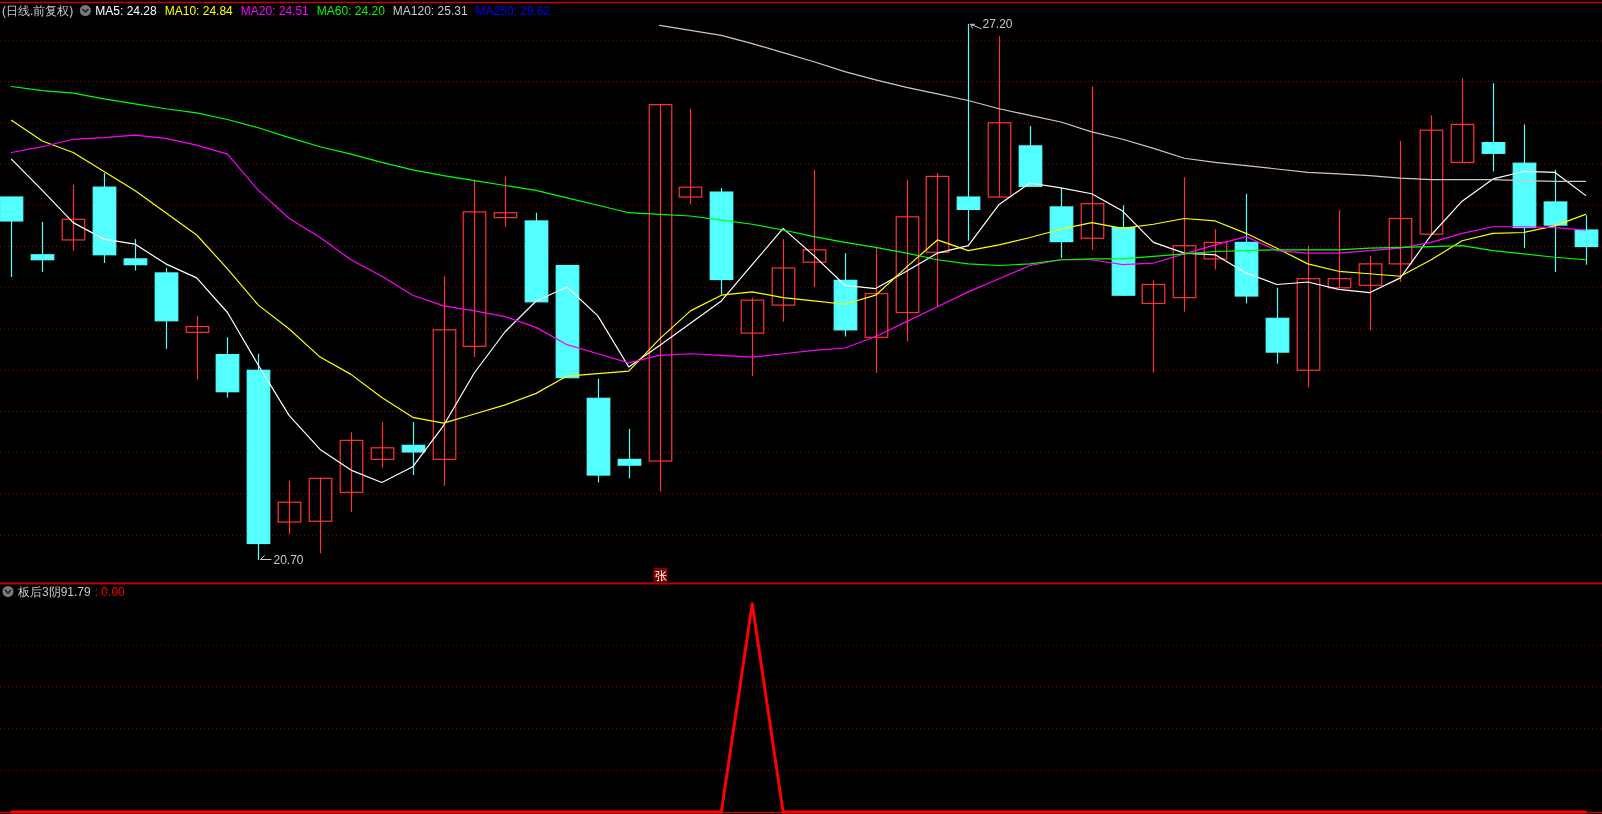  Describe the element at coordinates (275, 11) in the screenshot. I see `text: MA20: 24.51` at that location.